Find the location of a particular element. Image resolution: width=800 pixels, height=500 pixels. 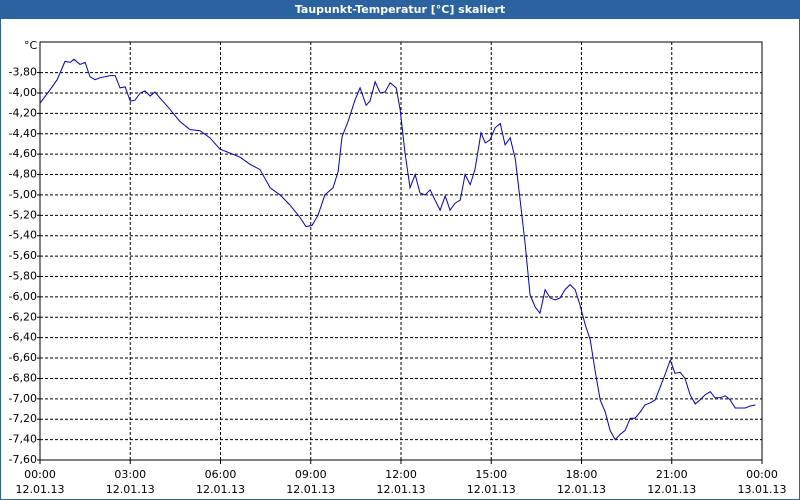

title-bar is located at coordinates (400, 9).